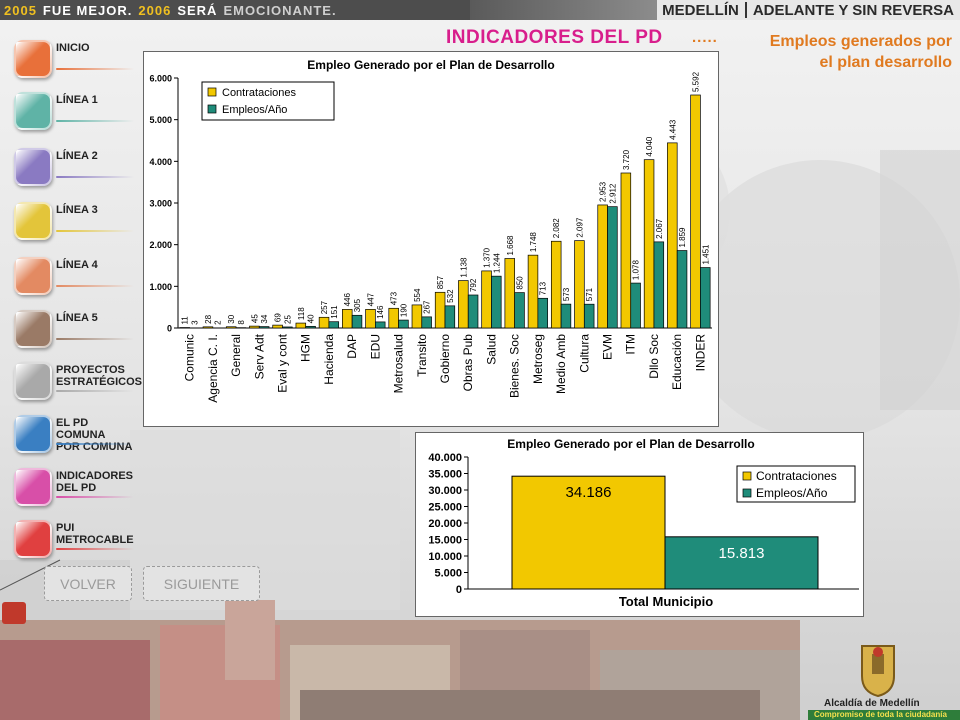 This screenshot has height=720, width=960. What do you see at coordinates (589, 492) in the screenshot?
I see `data-label-contrataciones: 34.186` at bounding box center [589, 492].